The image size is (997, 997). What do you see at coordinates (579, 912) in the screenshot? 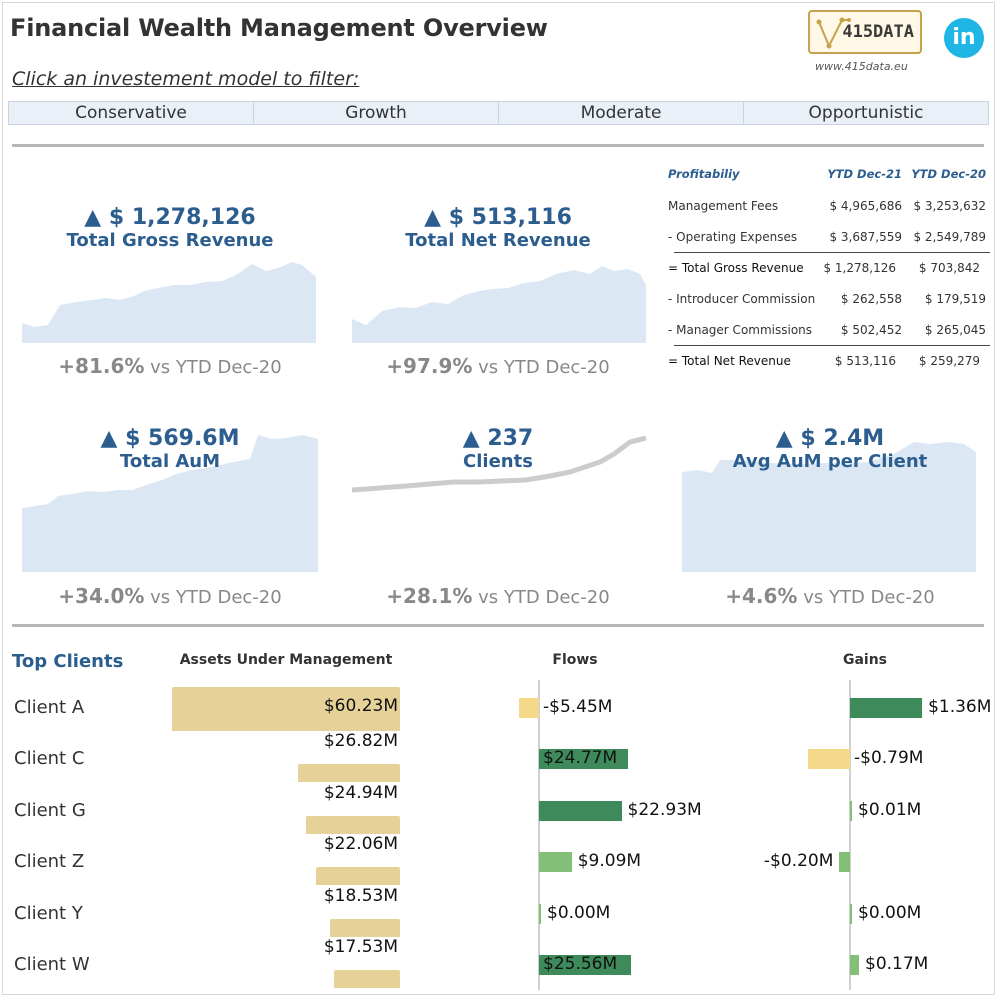
I see `flow-value-label: $0.00M` at bounding box center [579, 912].